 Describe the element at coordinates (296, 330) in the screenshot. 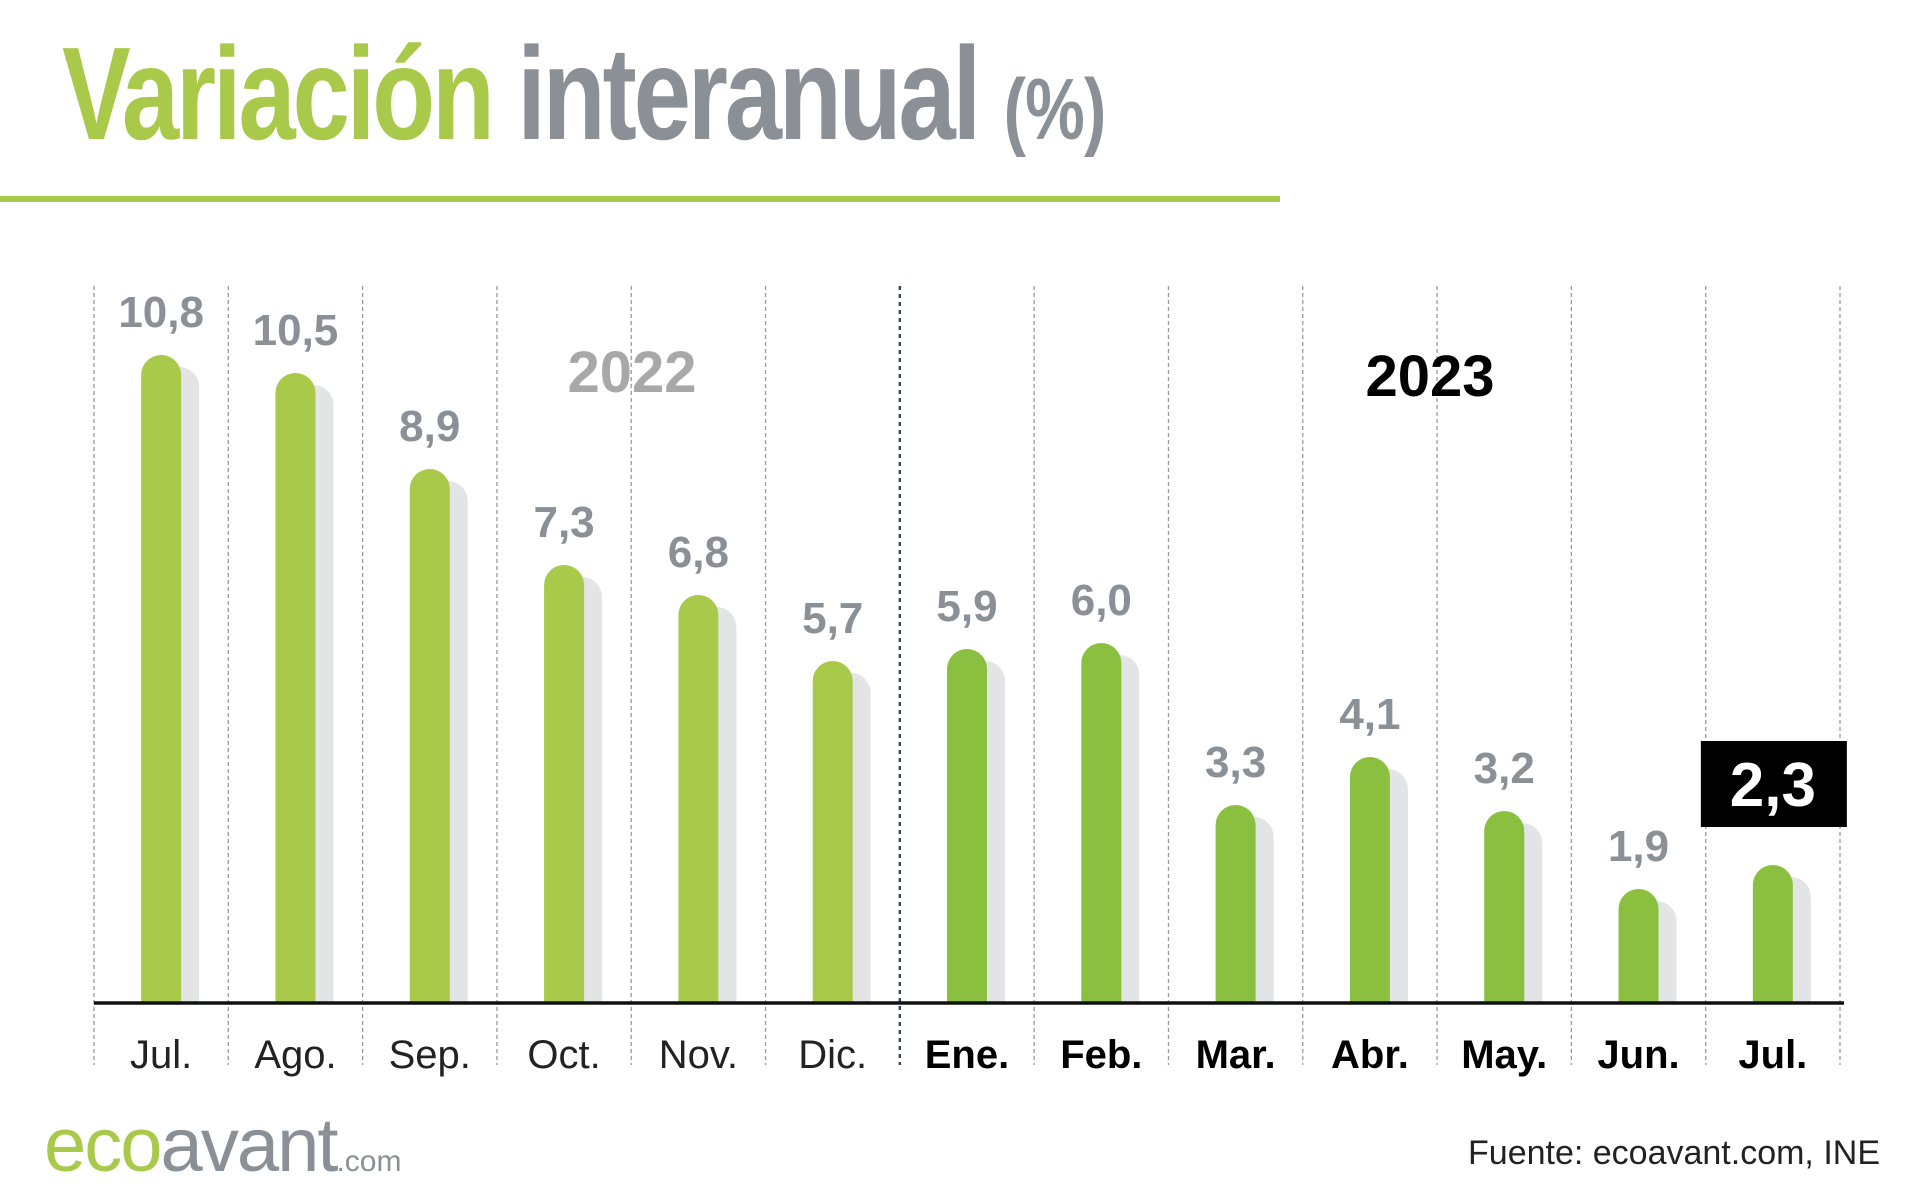

I see `value-label-1: 10,5` at that location.